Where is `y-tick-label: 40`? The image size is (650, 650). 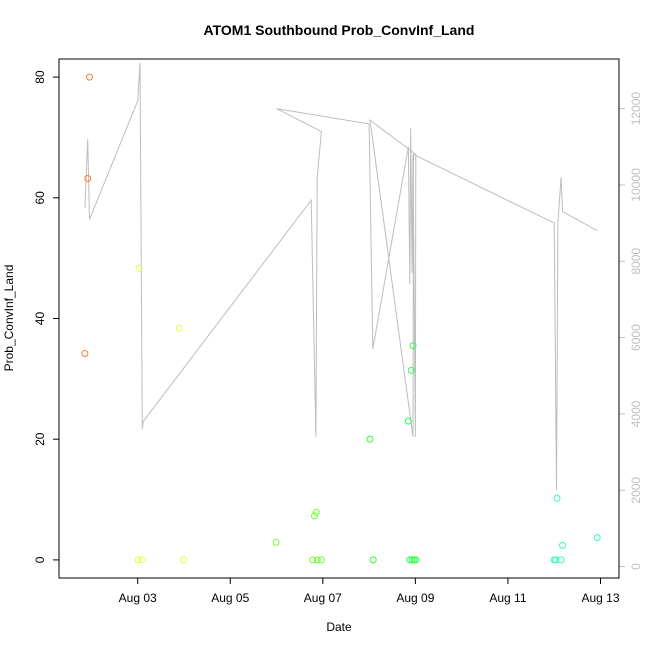 y-tick-label: 40 is located at coordinates (40, 319).